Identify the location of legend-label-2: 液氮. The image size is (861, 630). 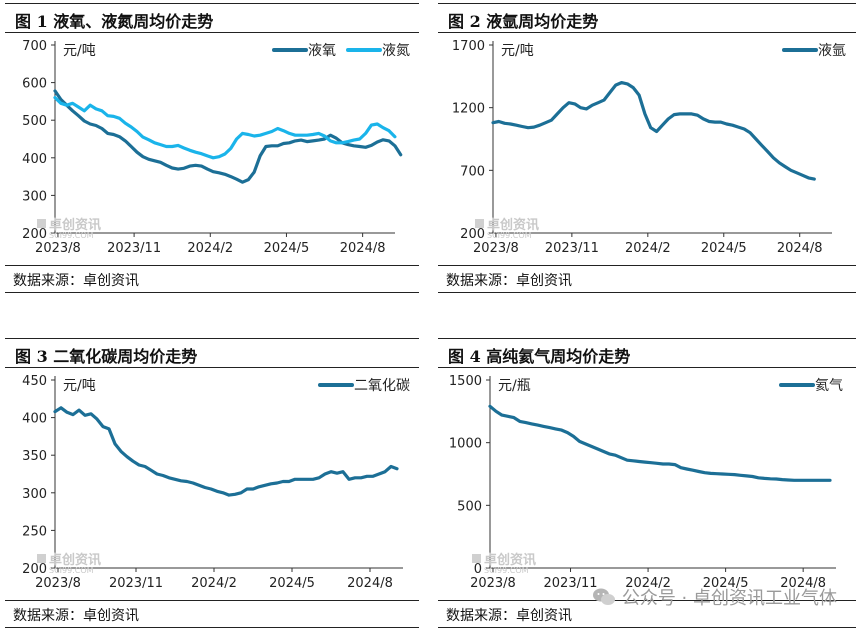
(396, 51).